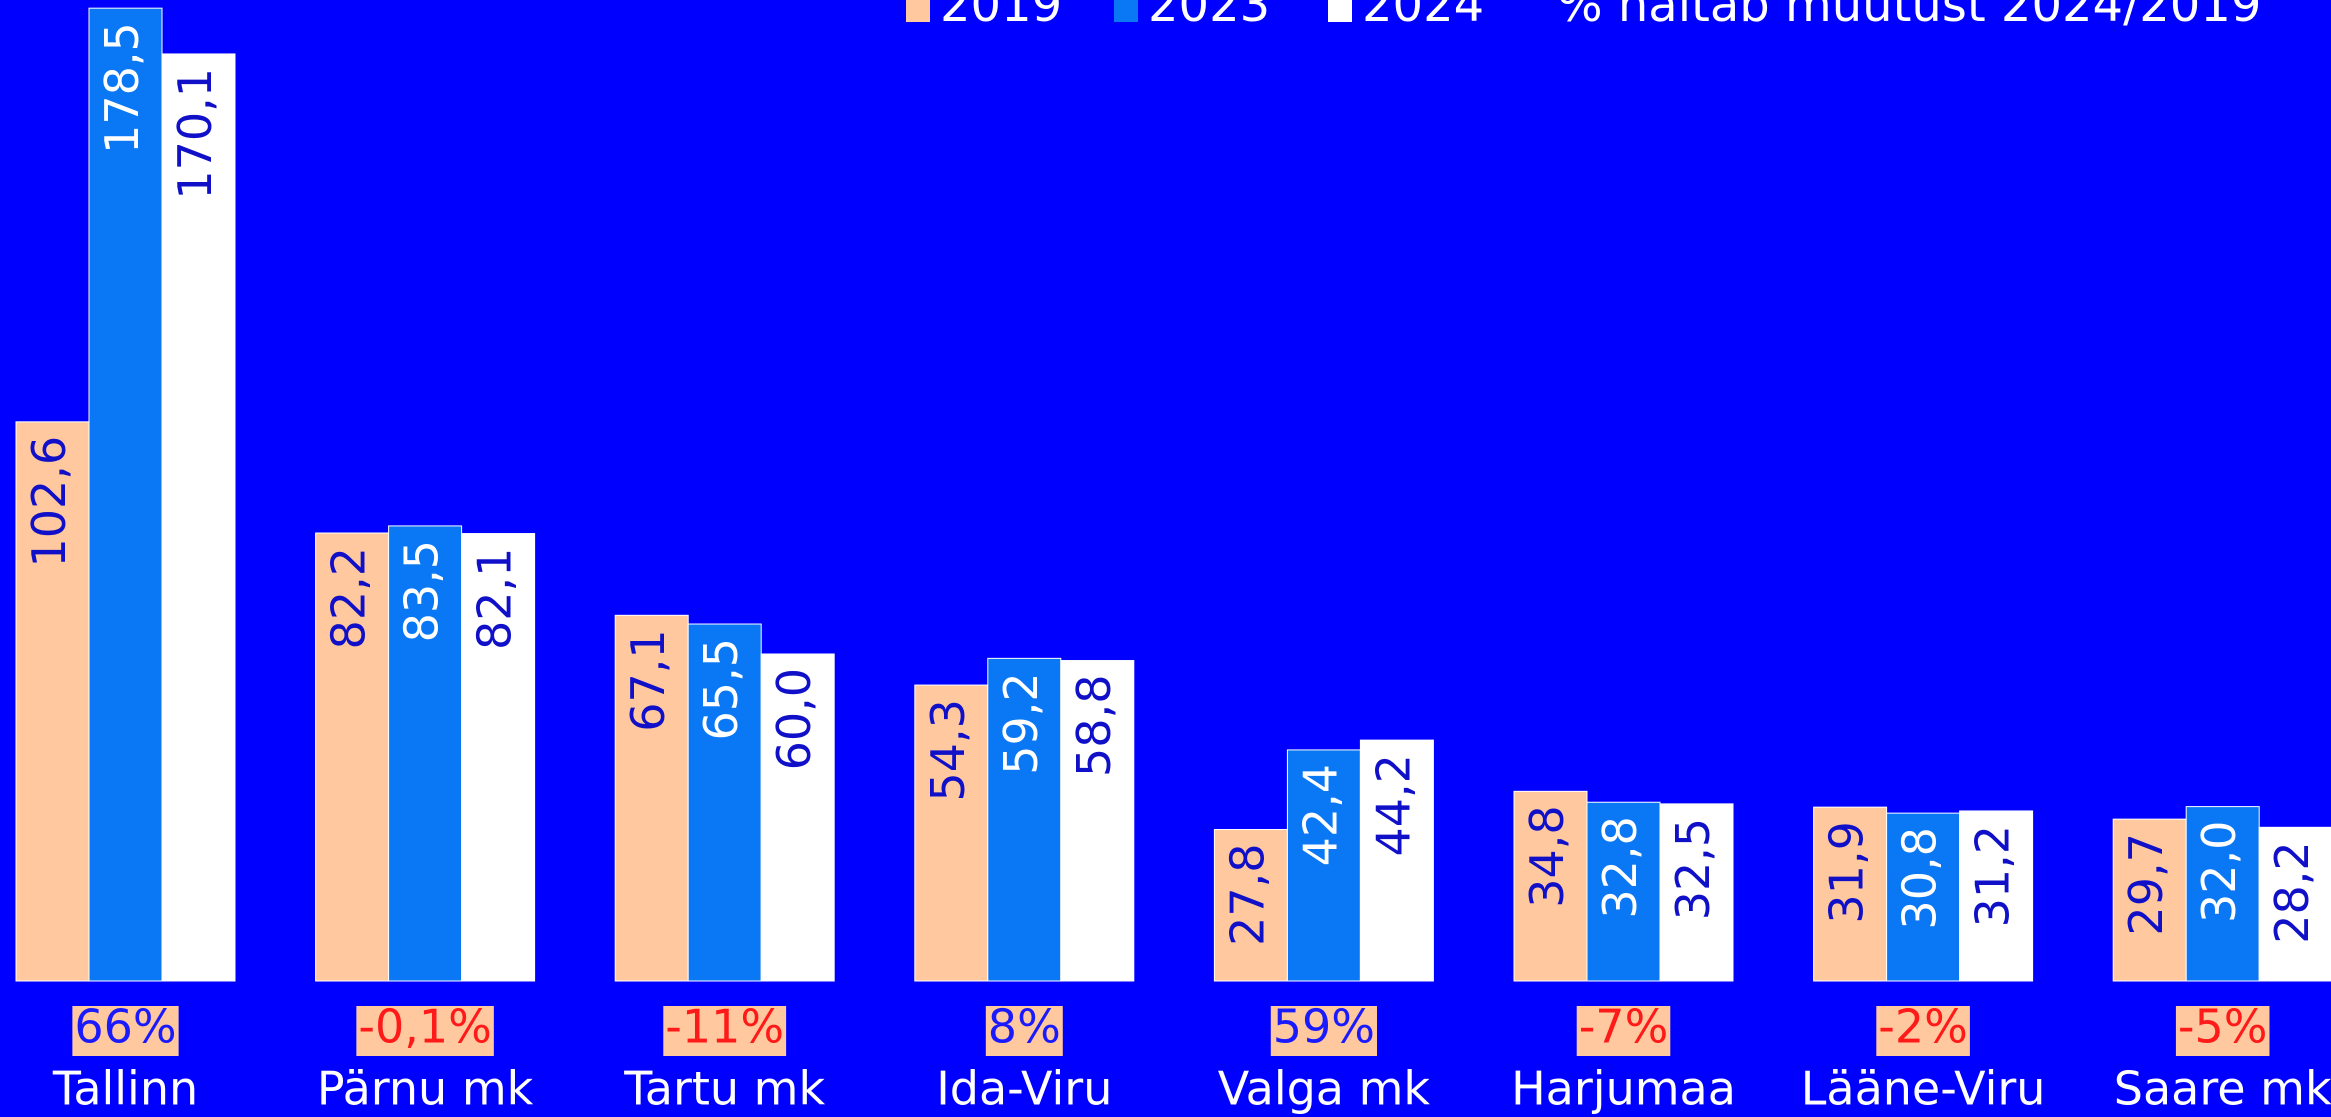 Image resolution: width=2331 pixels, height=1117 pixels. I want to click on value-label: 82,1, so click(495, 599).